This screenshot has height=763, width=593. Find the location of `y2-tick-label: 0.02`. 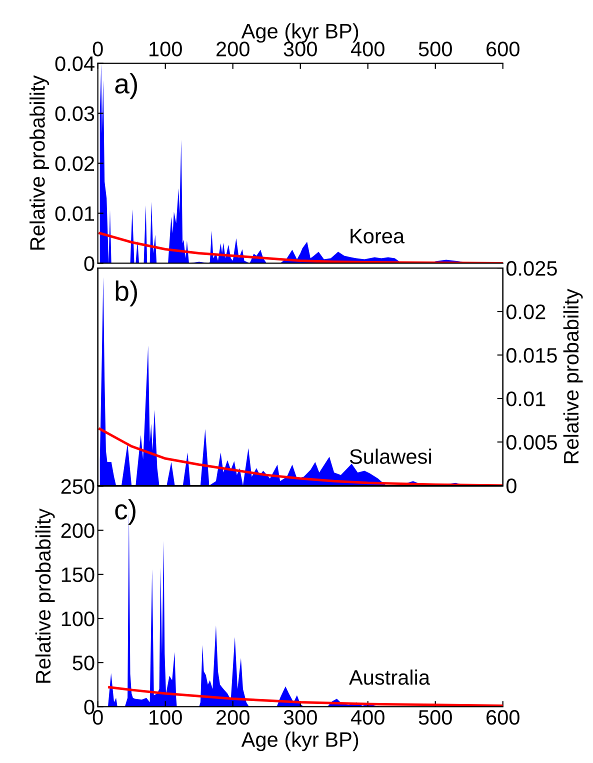

y2-tick-label: 0.02 is located at coordinates (526, 312).